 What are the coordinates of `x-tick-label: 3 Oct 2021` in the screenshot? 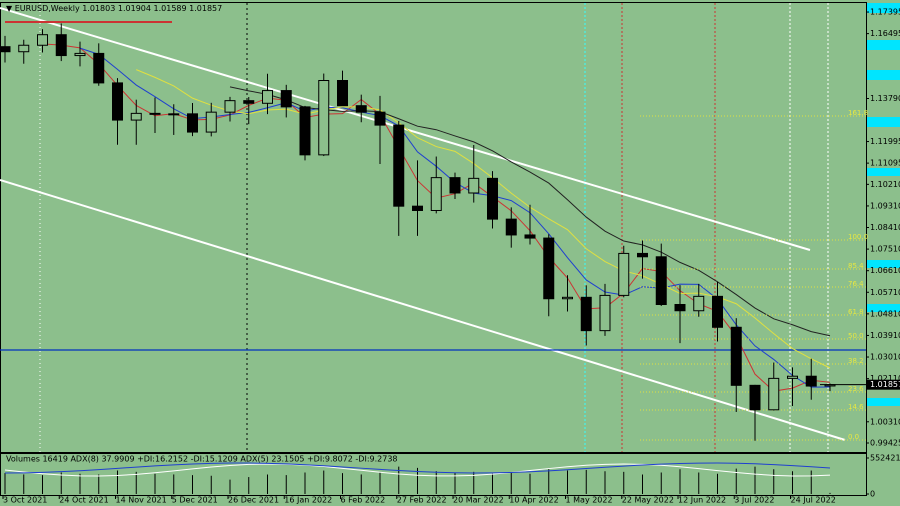 It's located at (25, 500).